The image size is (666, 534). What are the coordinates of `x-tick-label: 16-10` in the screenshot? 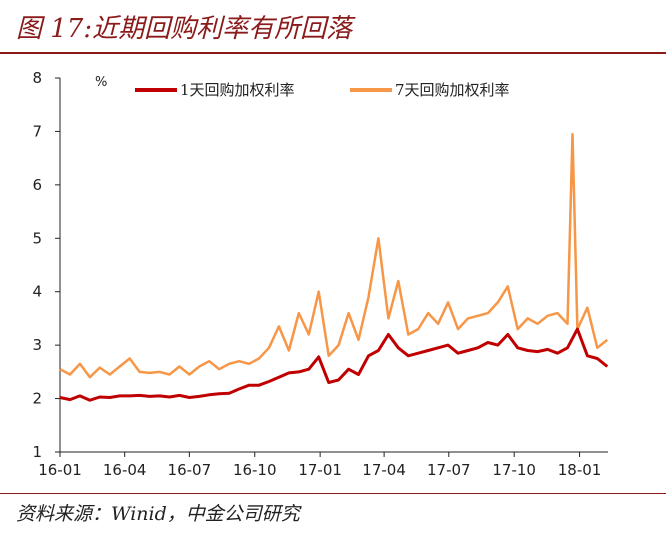 It's located at (255, 470).